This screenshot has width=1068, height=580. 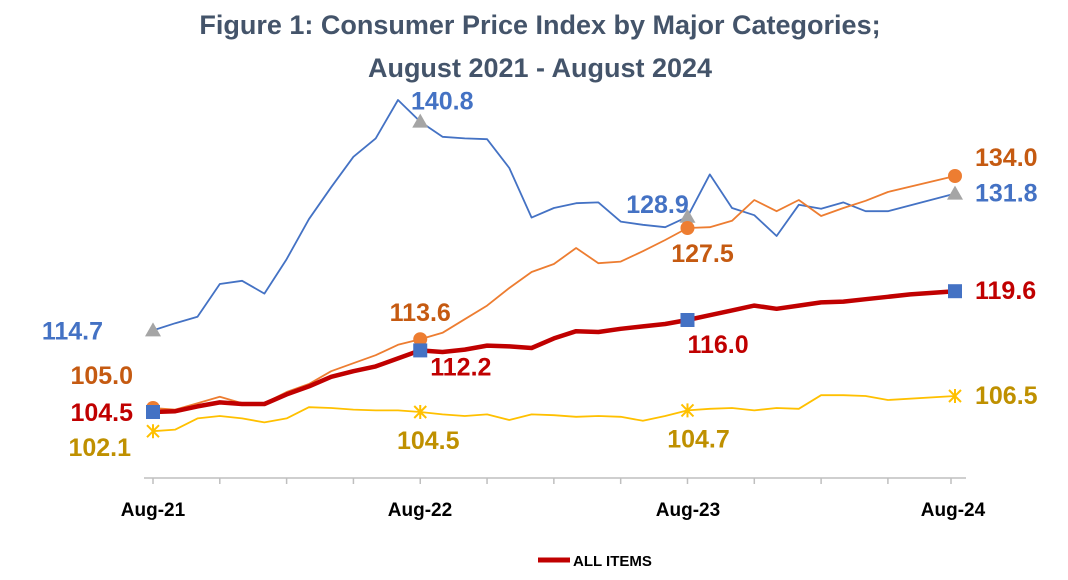 What do you see at coordinates (1006, 194) in the screenshot?
I see `data-label-blue: 131.8` at bounding box center [1006, 194].